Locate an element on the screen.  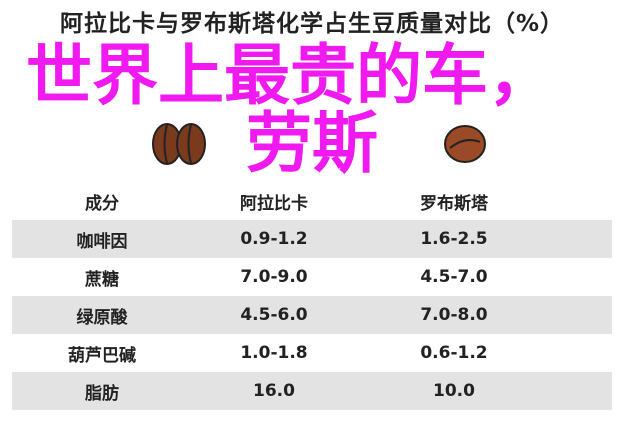
cell: 蔗糖 is located at coordinates (102, 279).